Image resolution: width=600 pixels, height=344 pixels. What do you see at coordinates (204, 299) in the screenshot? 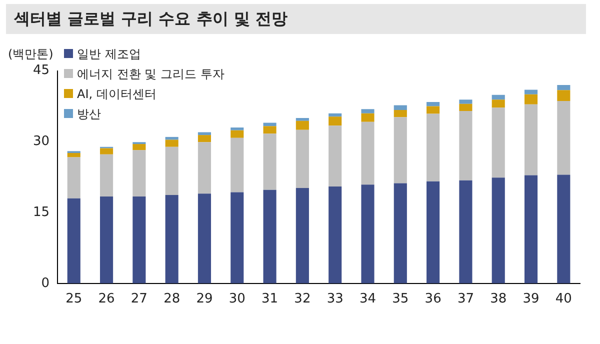
I see `x-tick-label: 29` at bounding box center [204, 299].